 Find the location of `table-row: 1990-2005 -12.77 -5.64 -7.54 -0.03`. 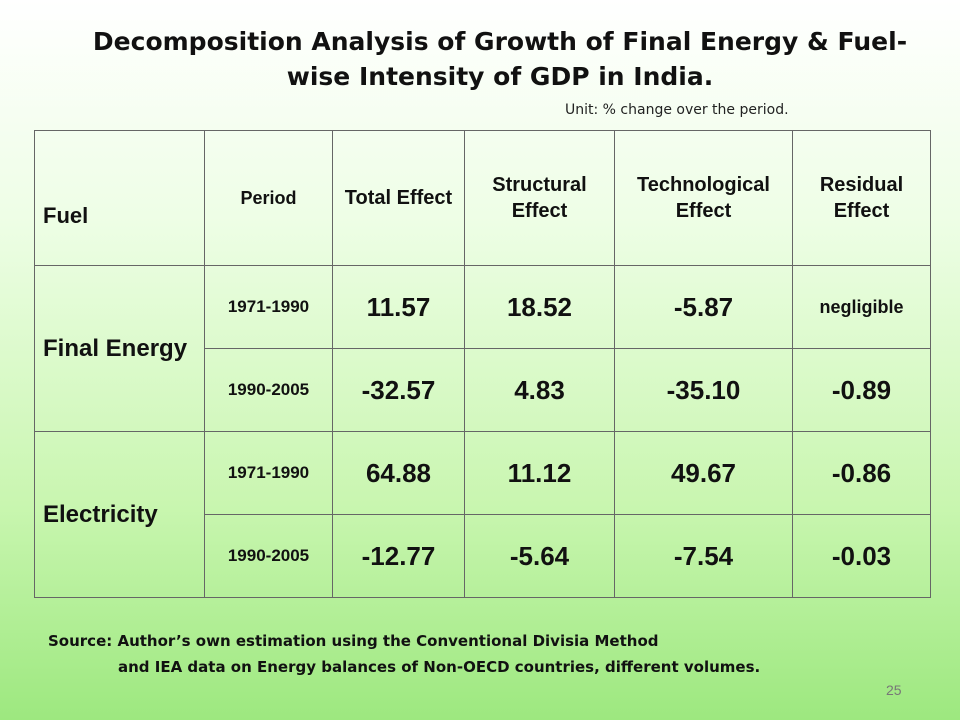

table-row: 1990-2005 -12.77 -5.64 -7.54 -0.03 is located at coordinates (483, 556).